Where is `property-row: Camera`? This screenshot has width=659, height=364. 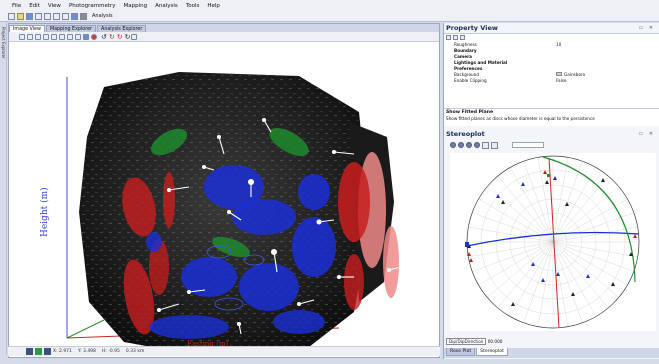 property-row: Camera is located at coordinates (463, 56).